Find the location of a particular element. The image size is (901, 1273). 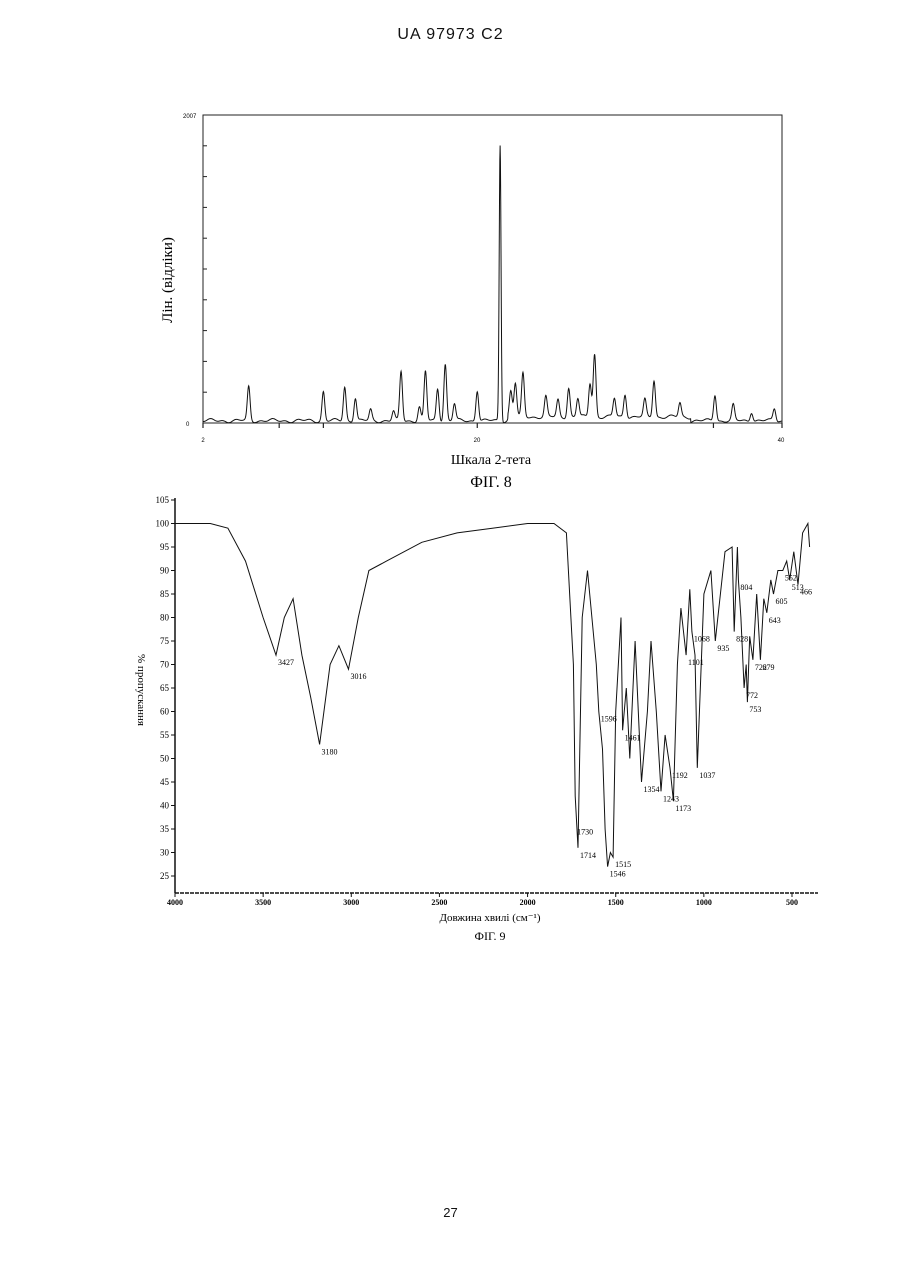

ir-peak-label: 1243 is located at coordinates (671, 798).